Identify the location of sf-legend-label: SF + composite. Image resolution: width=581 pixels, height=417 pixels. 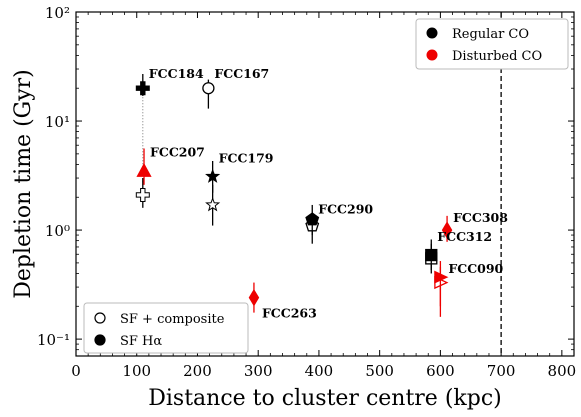
(172, 319).